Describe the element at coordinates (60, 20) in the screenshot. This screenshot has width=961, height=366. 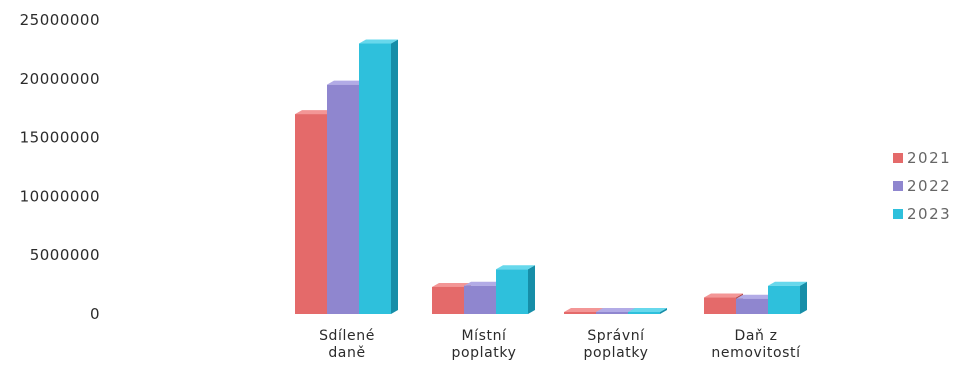
I see `y-tick-label: 25000000` at that location.